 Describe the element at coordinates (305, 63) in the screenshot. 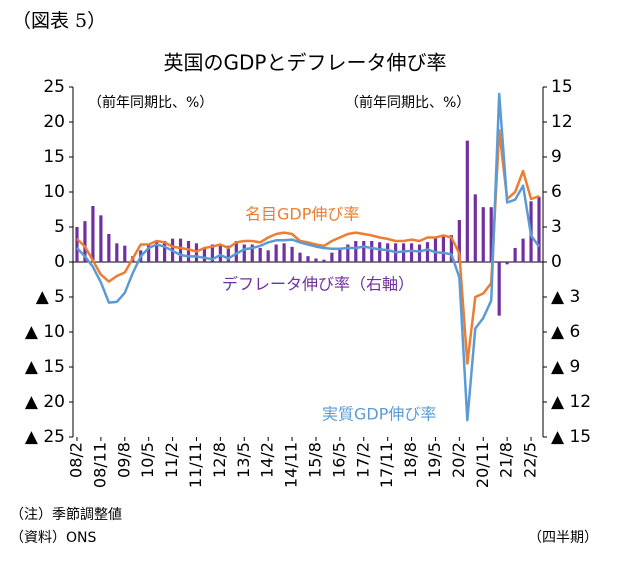

I see `chart-title: 英国のGDPとデフレータ伸び率` at that location.